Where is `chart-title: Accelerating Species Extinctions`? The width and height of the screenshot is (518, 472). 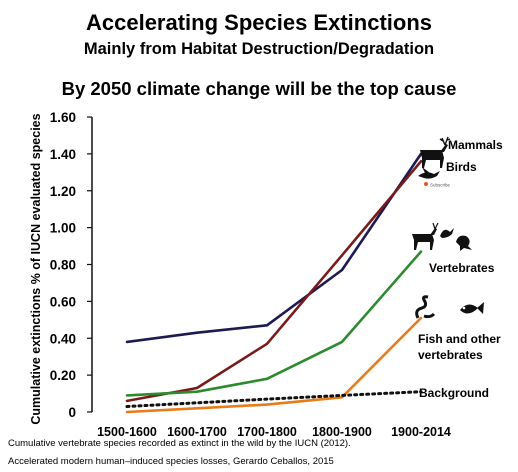 chart-title: Accelerating Species Extinctions is located at coordinates (259, 22).